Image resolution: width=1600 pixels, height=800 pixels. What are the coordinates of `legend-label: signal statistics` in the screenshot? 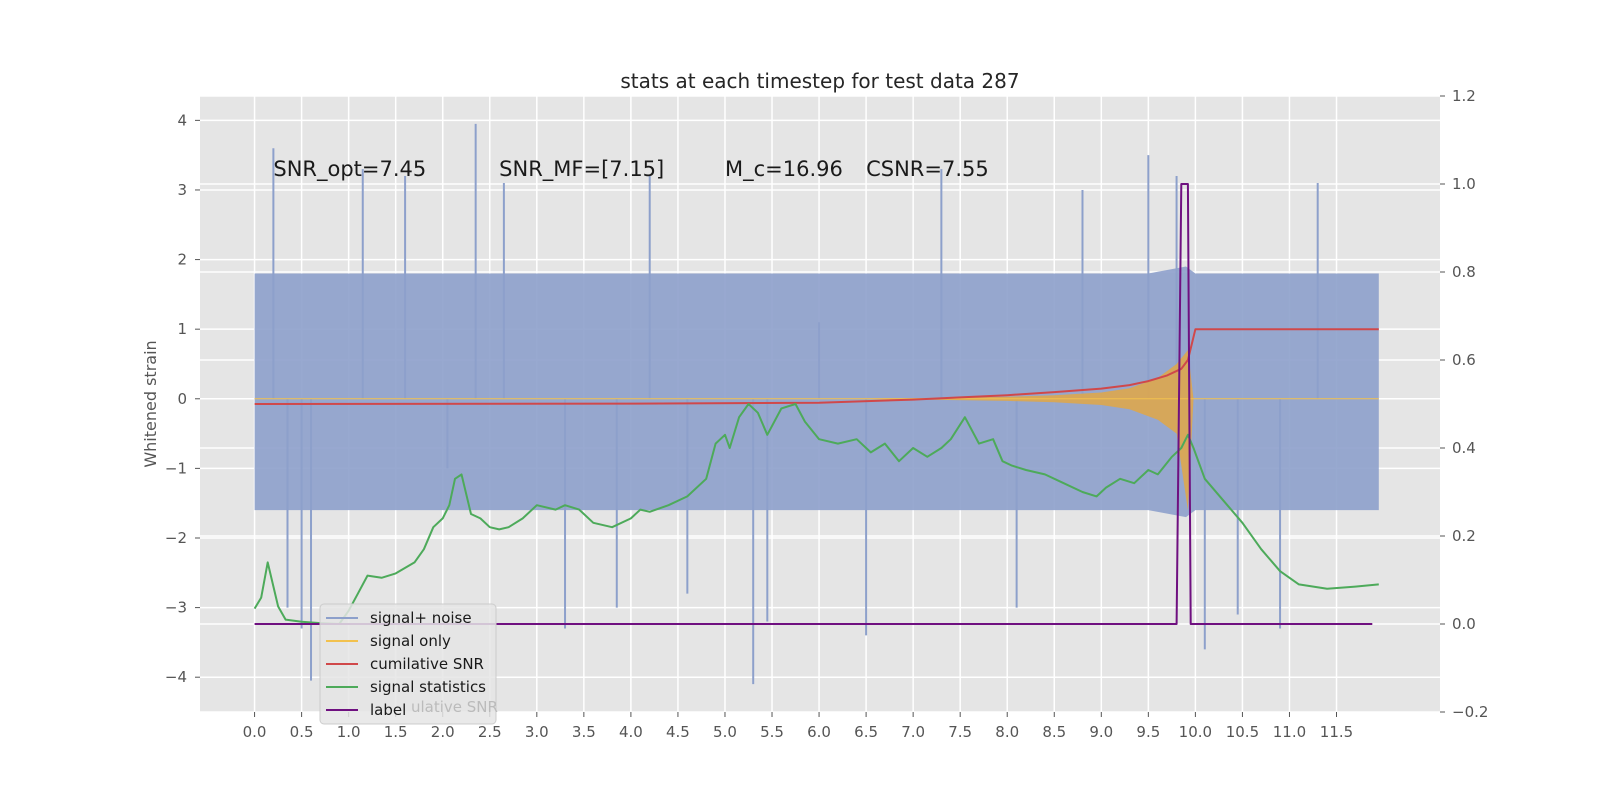 It's located at (428, 687).